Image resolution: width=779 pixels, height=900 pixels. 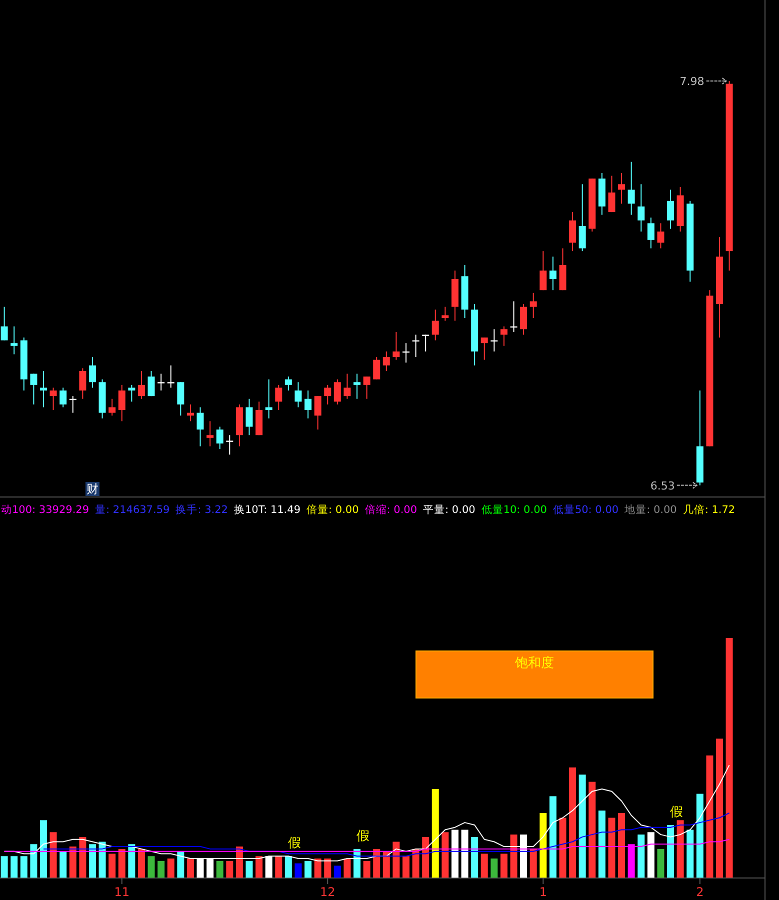 What do you see at coordinates (45, 510) in the screenshot?
I see `text: 动100: 33929.29` at bounding box center [45, 510].